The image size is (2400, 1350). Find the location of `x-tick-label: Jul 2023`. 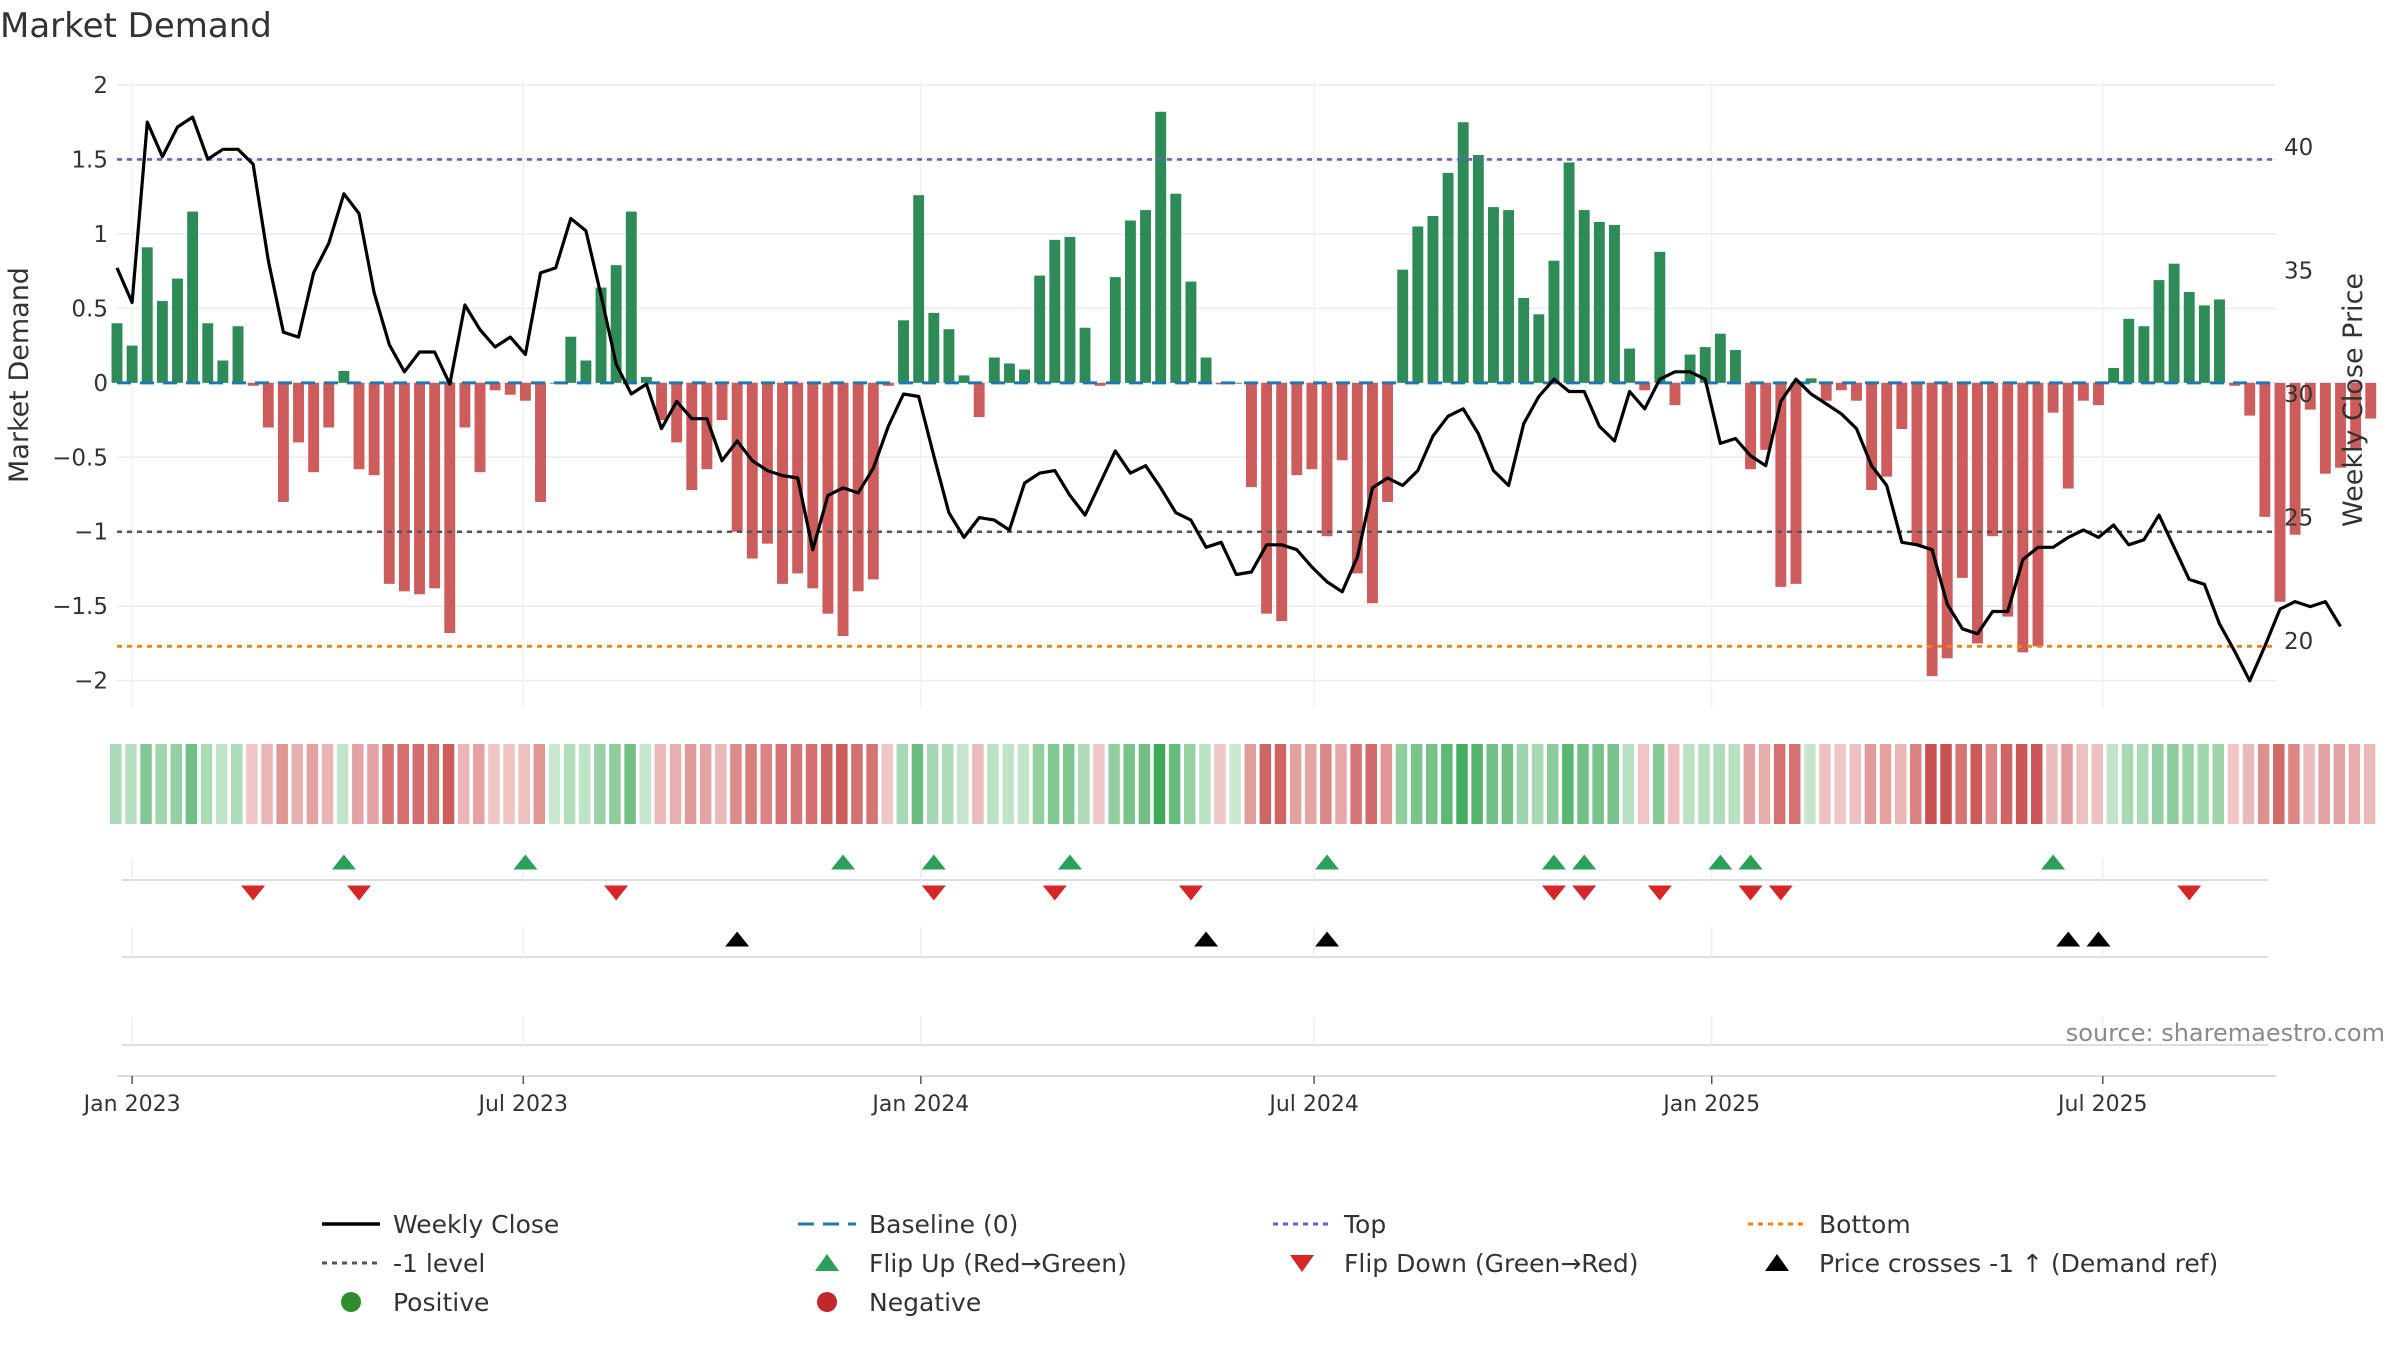

x-tick-label: Jul 2023 is located at coordinates (522, 1104).